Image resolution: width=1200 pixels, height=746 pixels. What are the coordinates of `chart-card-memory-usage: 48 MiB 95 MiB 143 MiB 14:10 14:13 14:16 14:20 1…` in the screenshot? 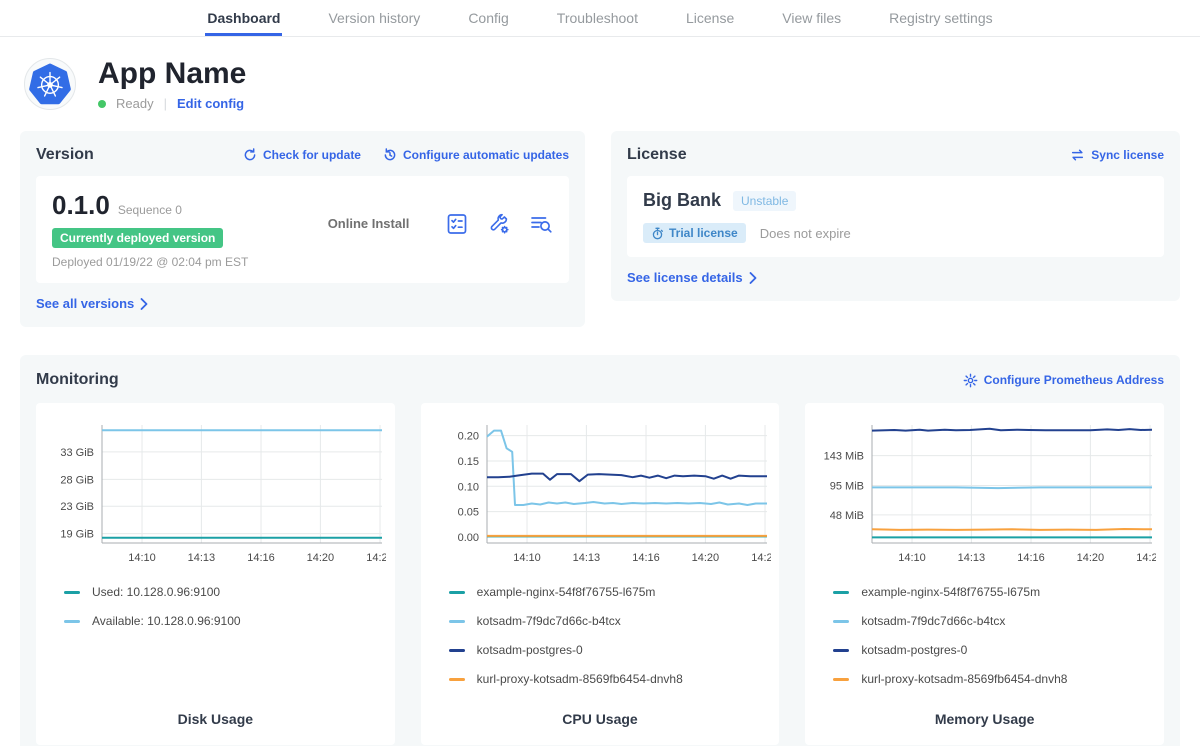 It's located at (984, 574).